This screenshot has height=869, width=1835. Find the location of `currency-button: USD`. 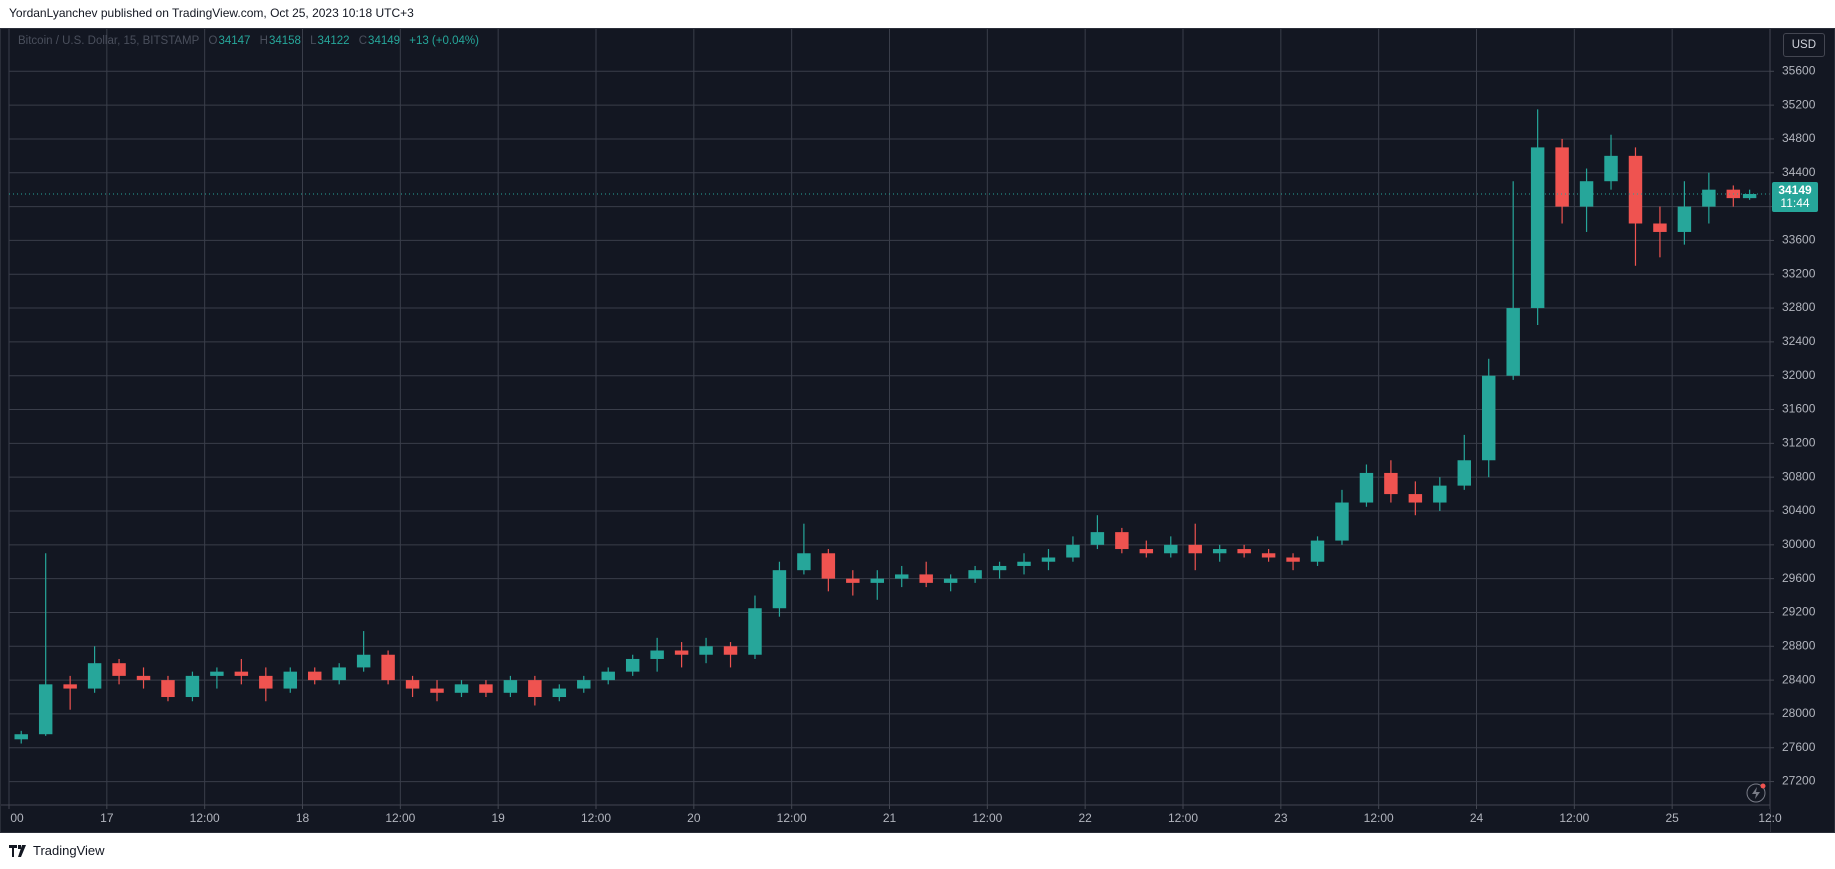

currency-button: USD is located at coordinates (1803, 45).